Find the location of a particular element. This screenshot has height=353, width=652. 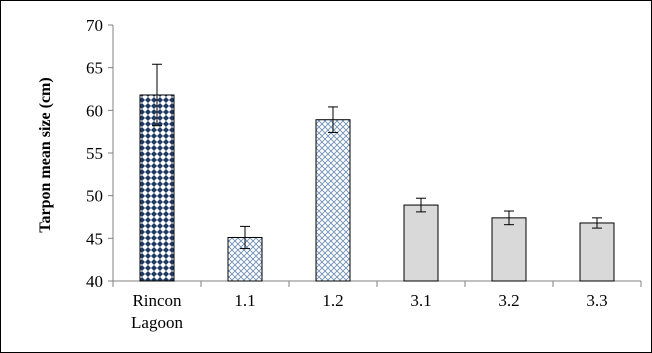

x-tick-label: 3.1 is located at coordinates (420, 300).